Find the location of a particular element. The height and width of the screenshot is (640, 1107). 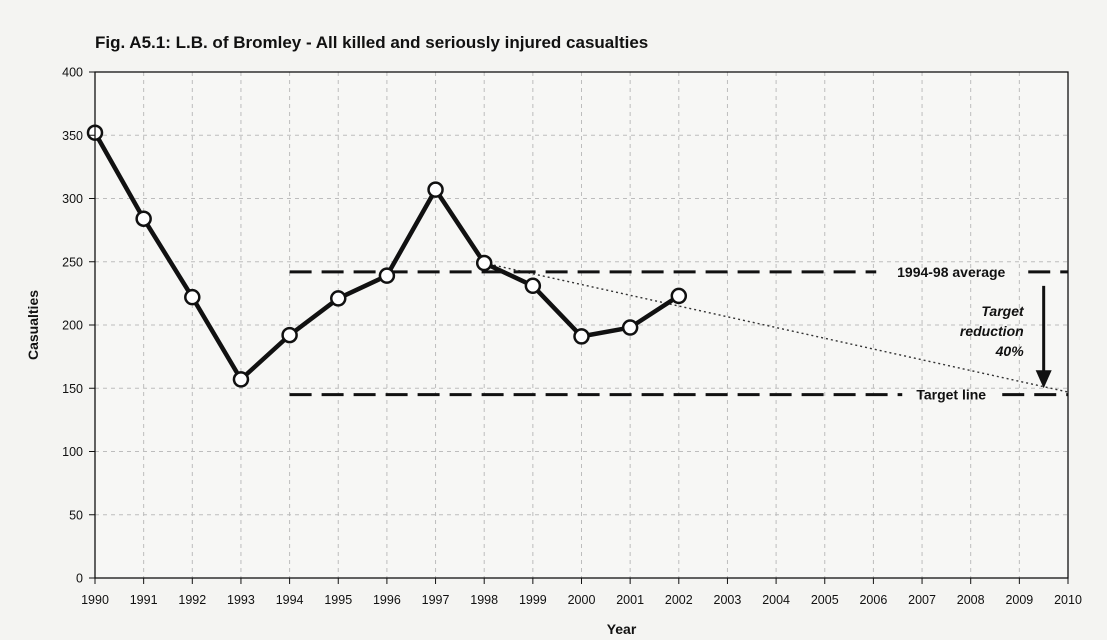

y-tick-label: 250 is located at coordinates (72, 262).